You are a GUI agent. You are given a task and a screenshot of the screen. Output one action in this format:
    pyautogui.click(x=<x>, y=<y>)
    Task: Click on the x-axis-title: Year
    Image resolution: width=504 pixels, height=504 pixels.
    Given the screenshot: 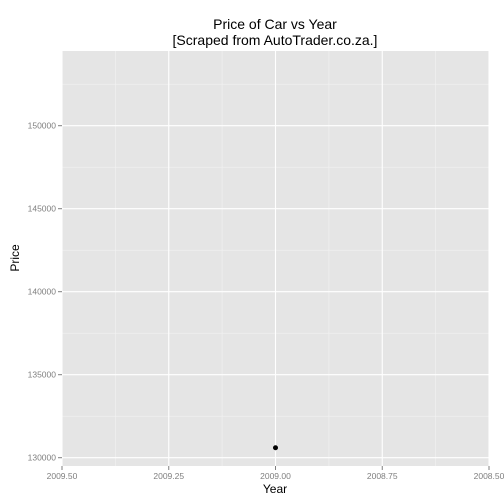 What is the action you would take?
    pyautogui.click(x=275, y=489)
    